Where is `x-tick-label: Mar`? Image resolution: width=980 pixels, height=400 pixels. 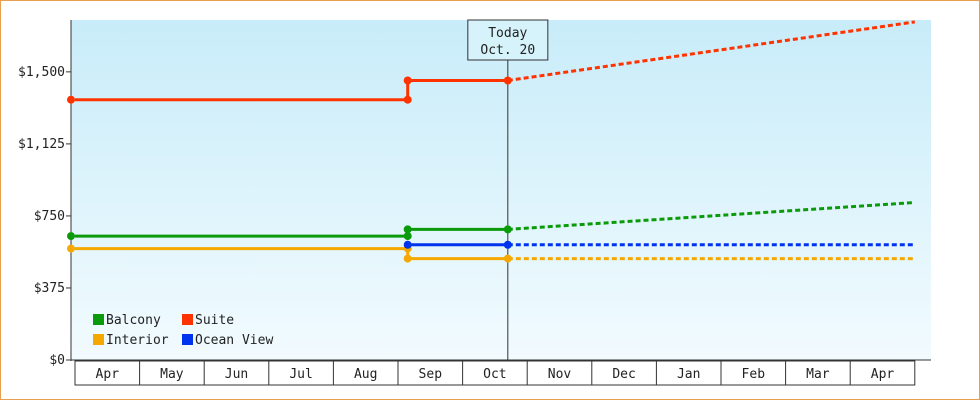 x-tick-label: Mar is located at coordinates (818, 374).